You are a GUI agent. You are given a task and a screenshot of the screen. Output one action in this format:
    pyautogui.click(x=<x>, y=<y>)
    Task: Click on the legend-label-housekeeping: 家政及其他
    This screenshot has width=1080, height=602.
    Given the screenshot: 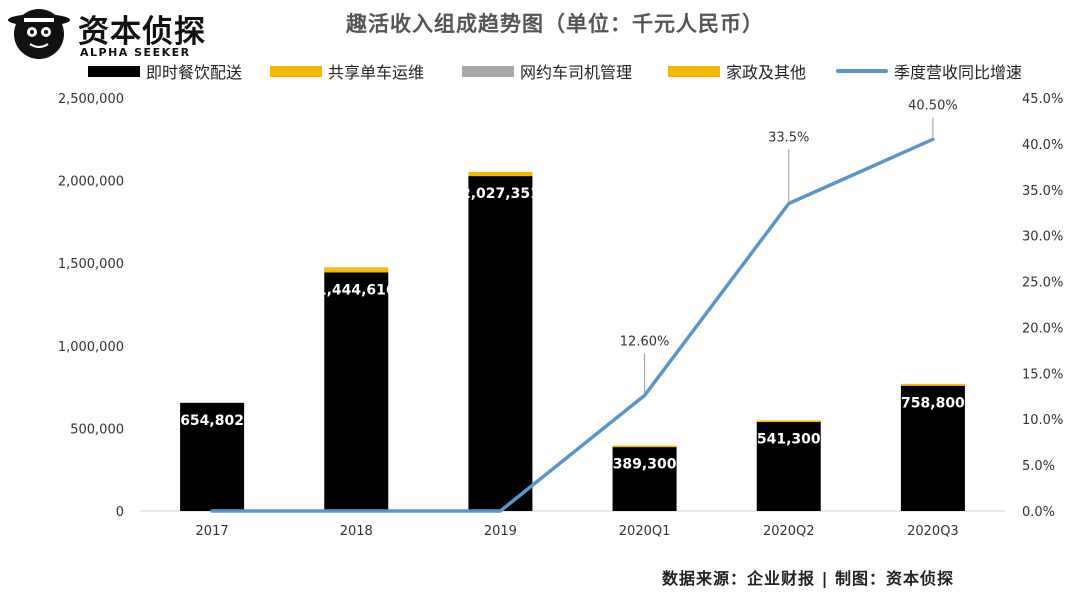 What is the action you would take?
    pyautogui.click(x=766, y=72)
    